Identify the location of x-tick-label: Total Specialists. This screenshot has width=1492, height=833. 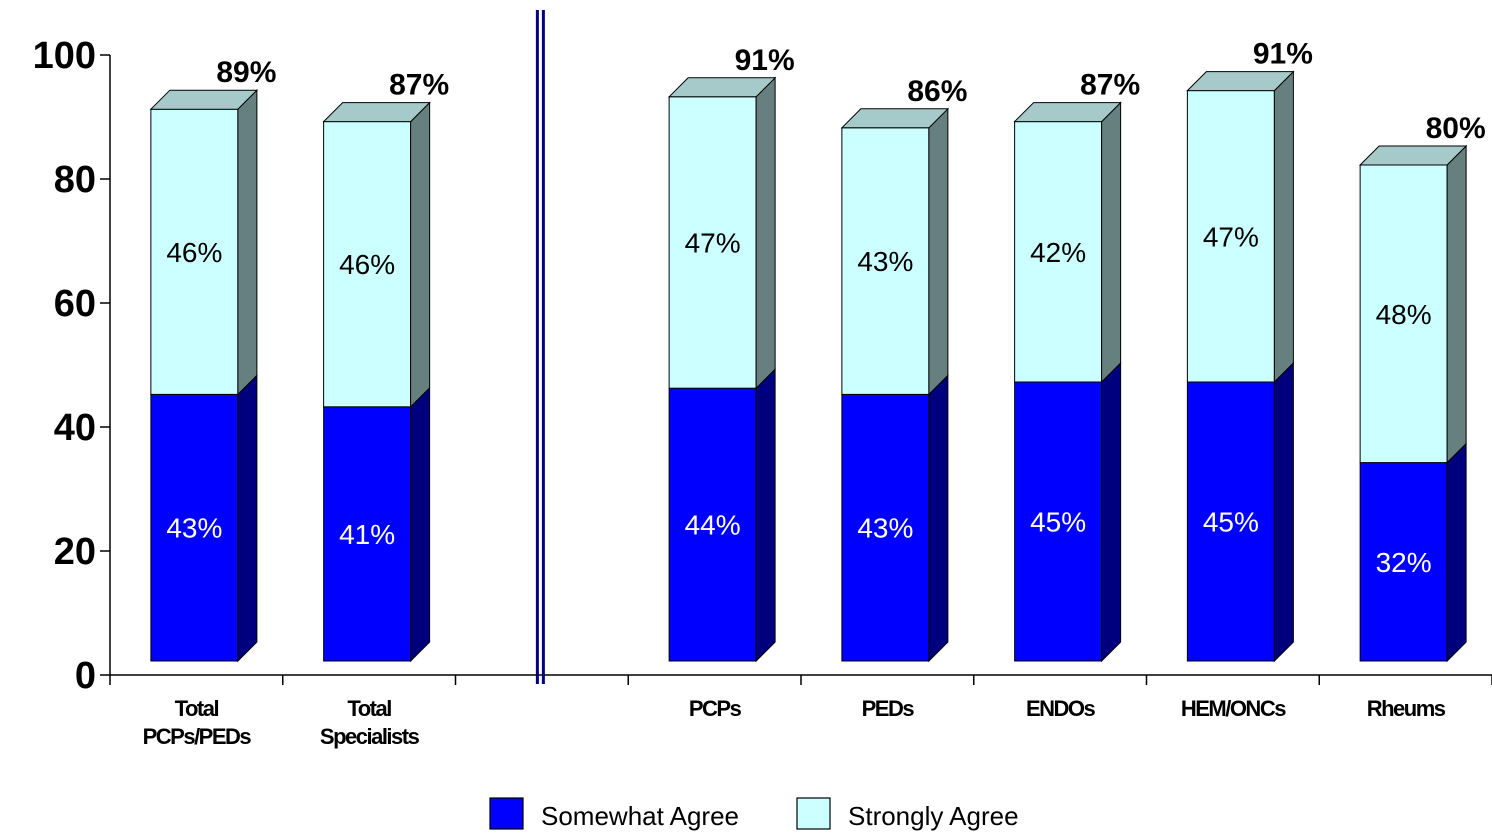
(370, 722).